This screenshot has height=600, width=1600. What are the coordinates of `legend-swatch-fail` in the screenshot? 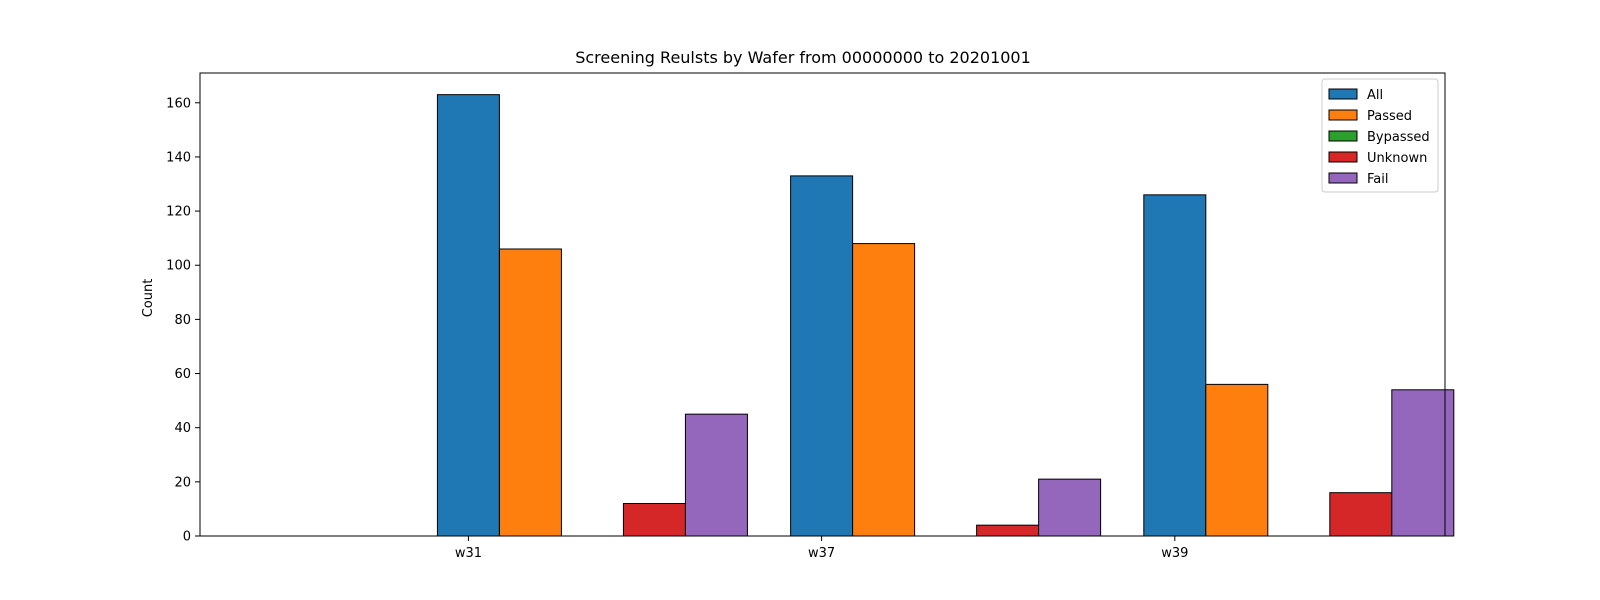 It's located at (1343, 178).